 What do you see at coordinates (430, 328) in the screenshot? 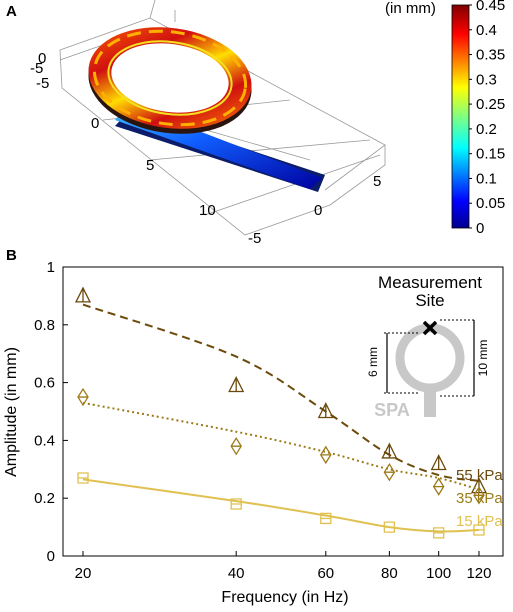
I see `measurement-site-marker` at bounding box center [430, 328].